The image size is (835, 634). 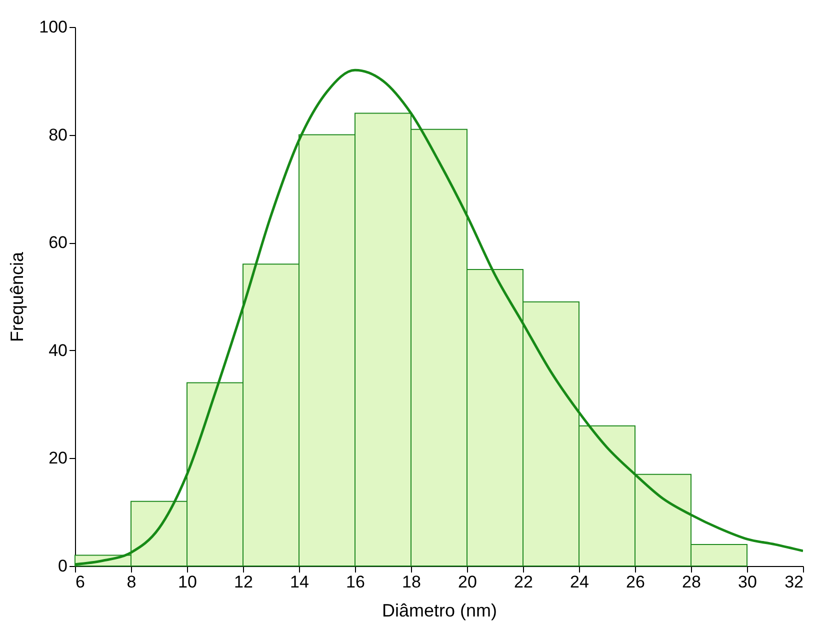 What do you see at coordinates (58, 134) in the screenshot?
I see `y-tick-label: 80` at bounding box center [58, 134].